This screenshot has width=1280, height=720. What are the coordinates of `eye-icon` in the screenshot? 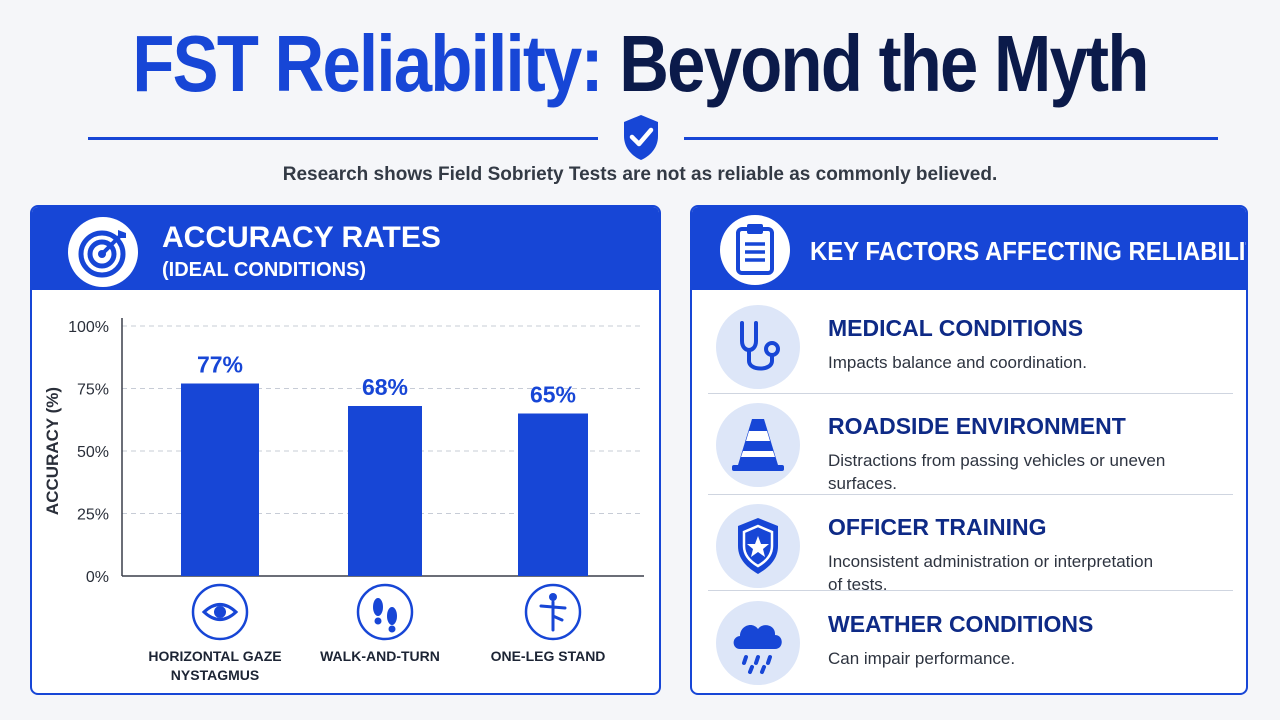 It's located at (220, 612).